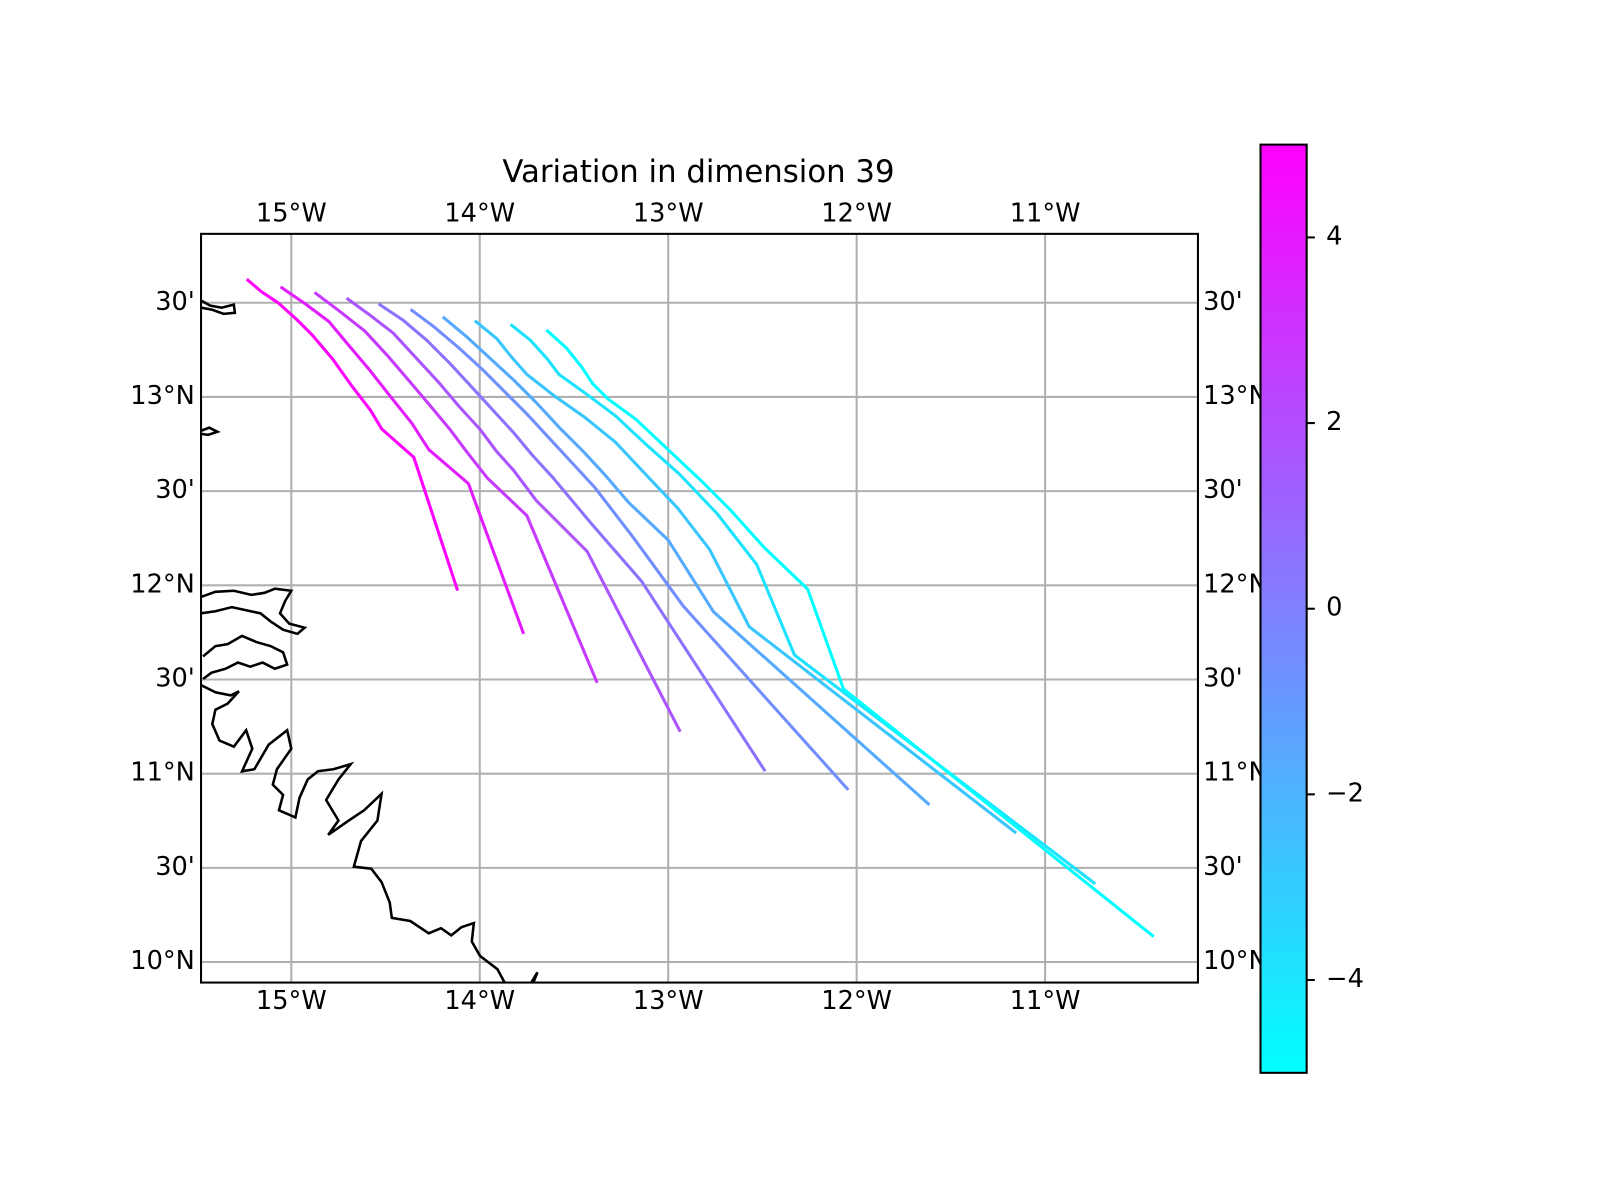  I want to click on colorbar-tick-label: 4, so click(1334, 236).